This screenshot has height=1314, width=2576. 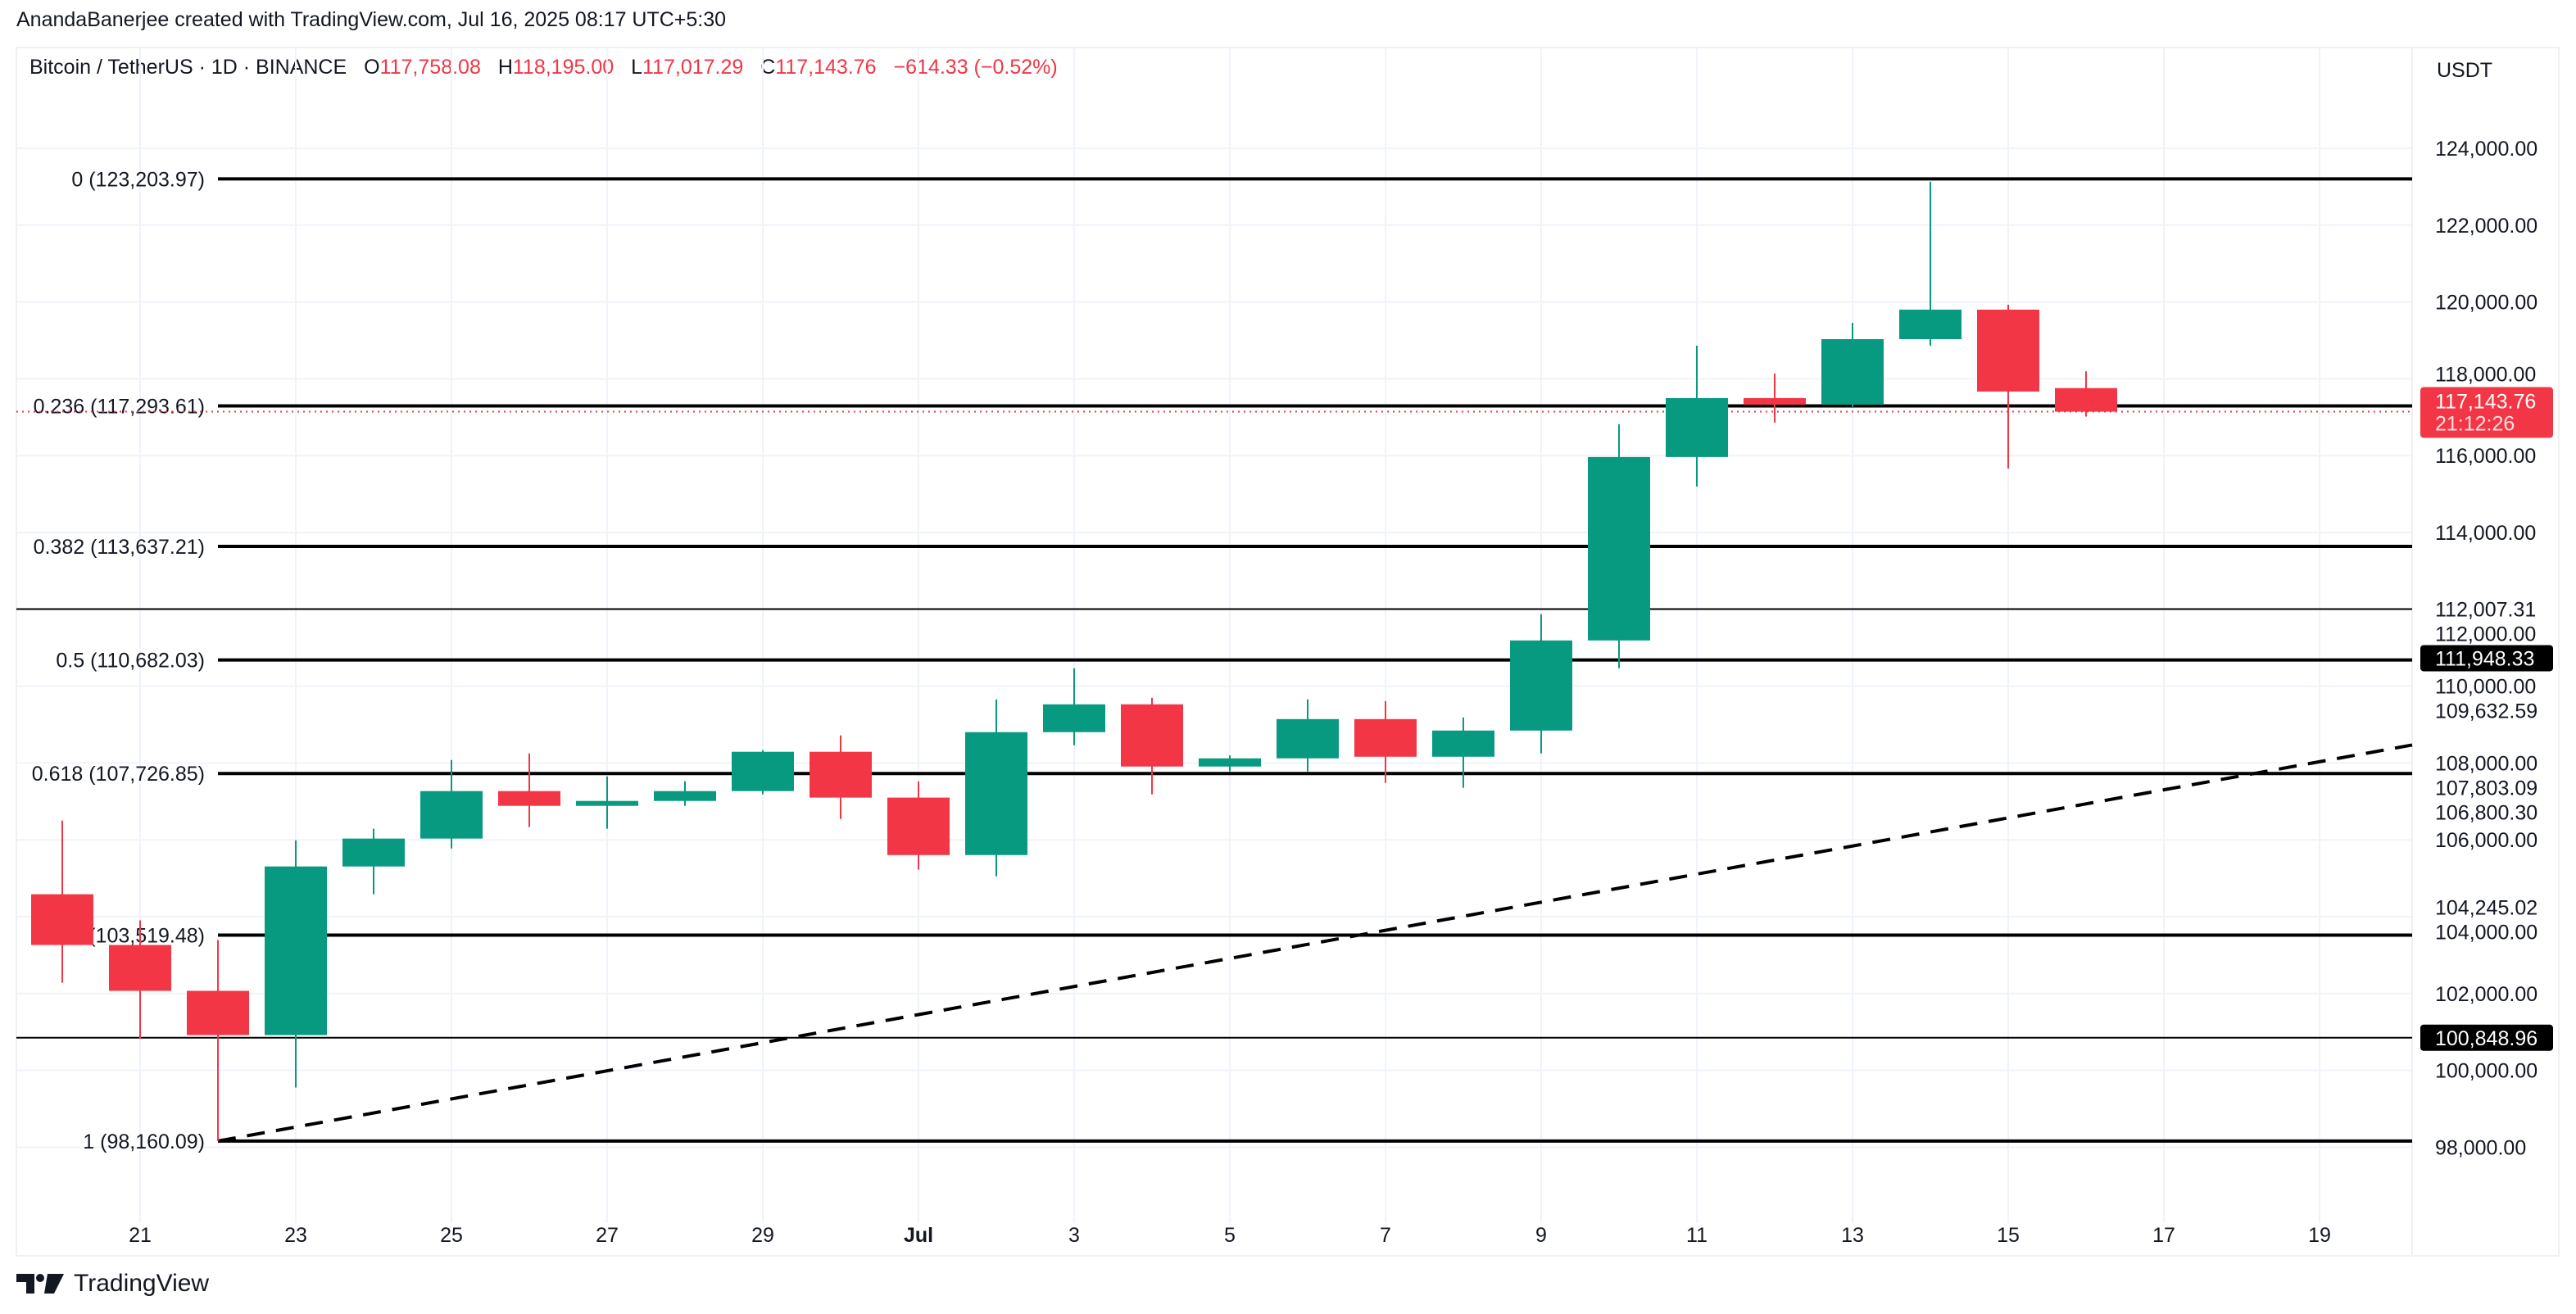 What do you see at coordinates (142, 1283) in the screenshot?
I see `tradingview-logo-text: TradingView` at bounding box center [142, 1283].